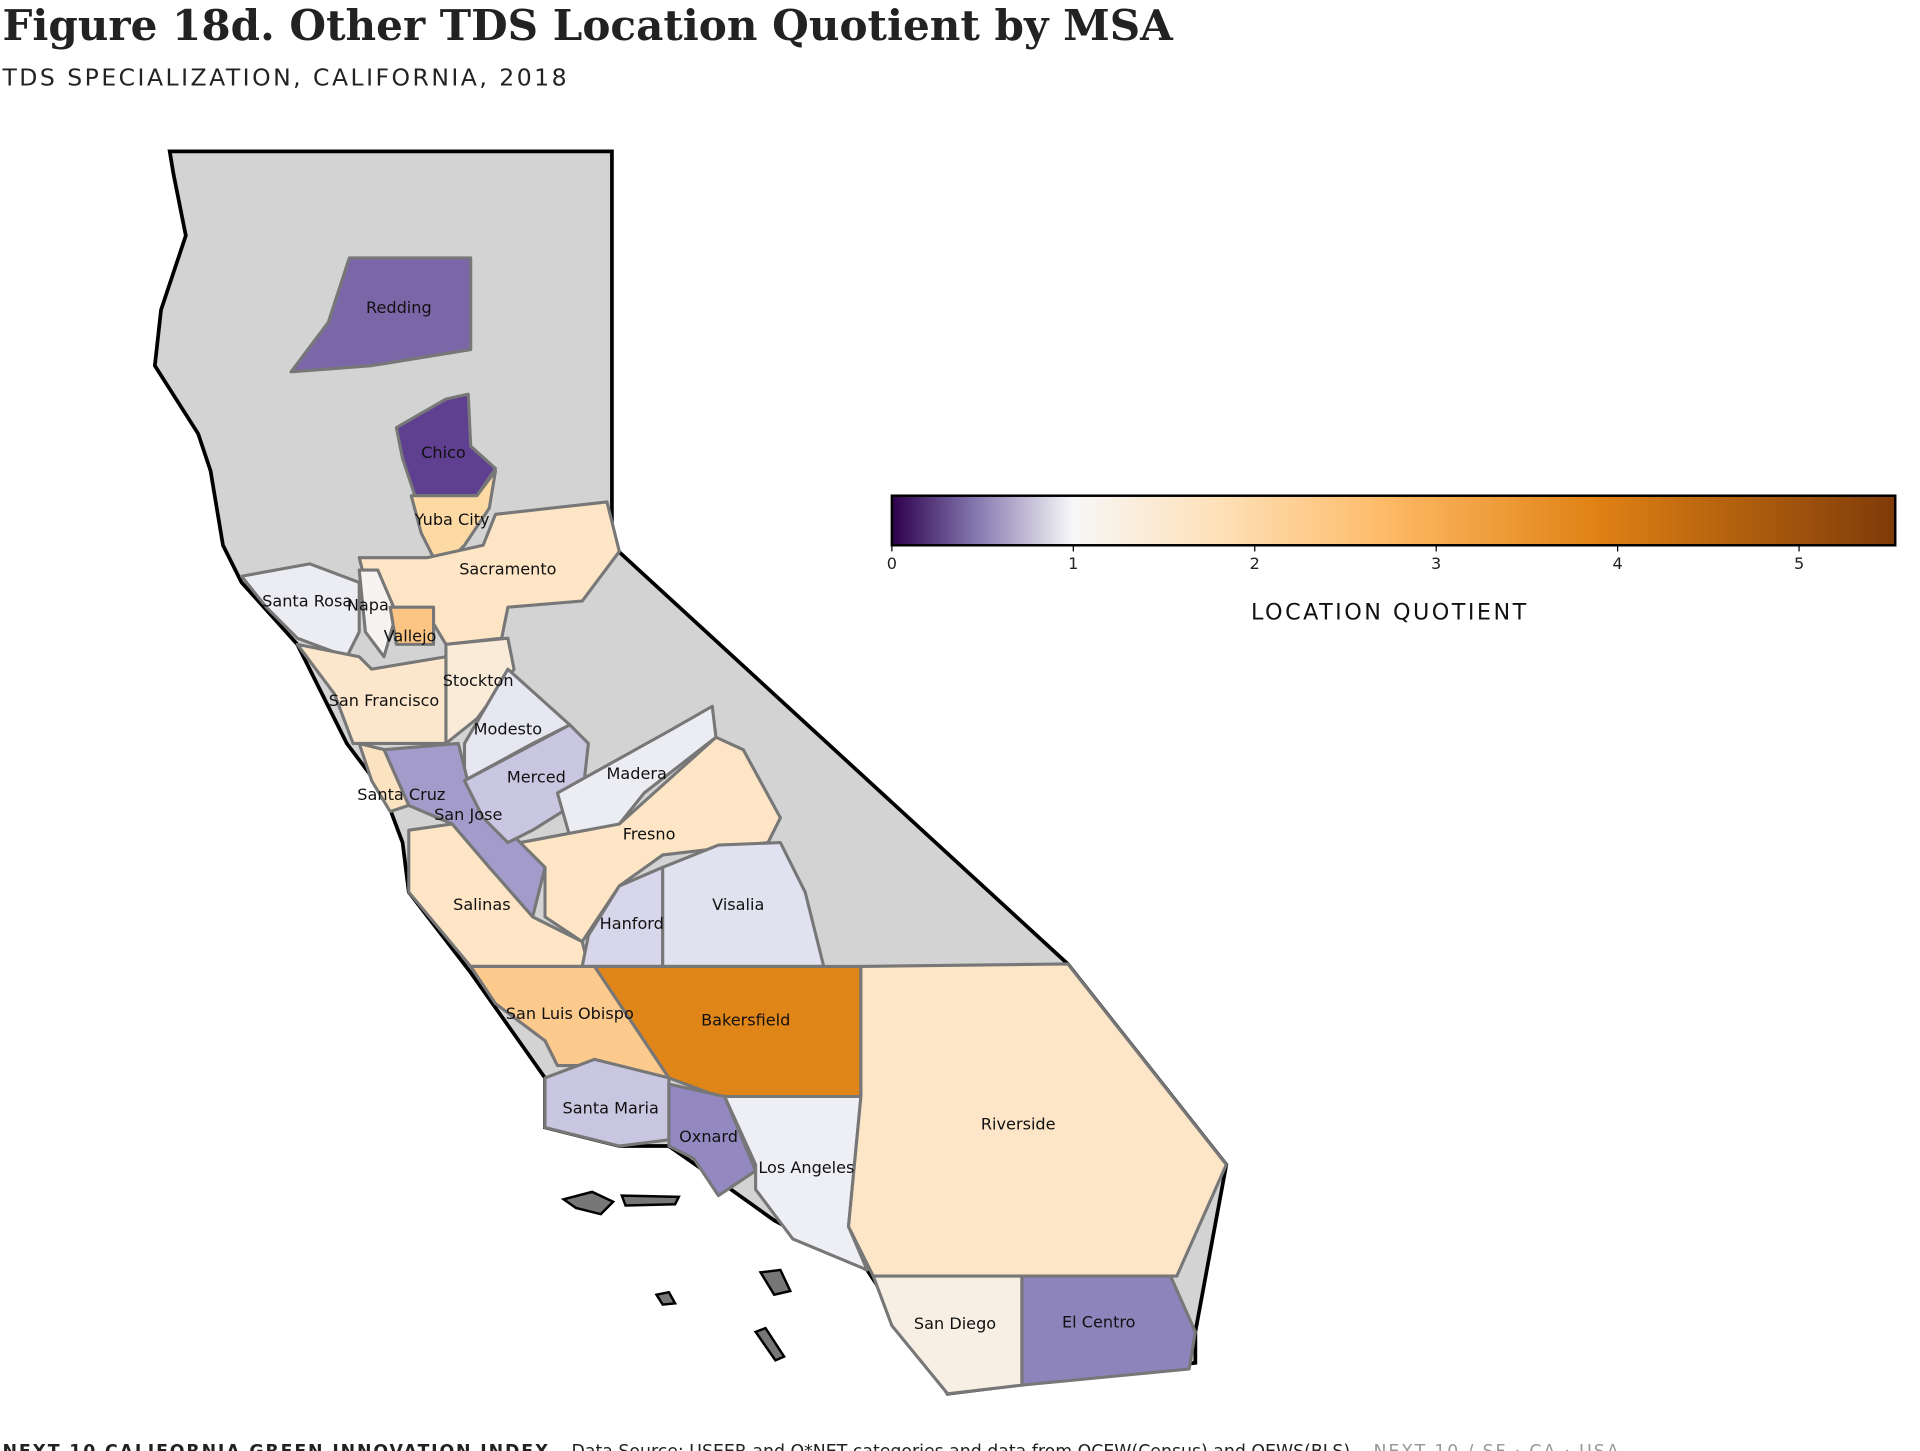 Image resolution: width=1920 pixels, height=1451 pixels. What do you see at coordinates (1436, 563) in the screenshot?
I see `colorbar-tick-label: 3` at bounding box center [1436, 563].